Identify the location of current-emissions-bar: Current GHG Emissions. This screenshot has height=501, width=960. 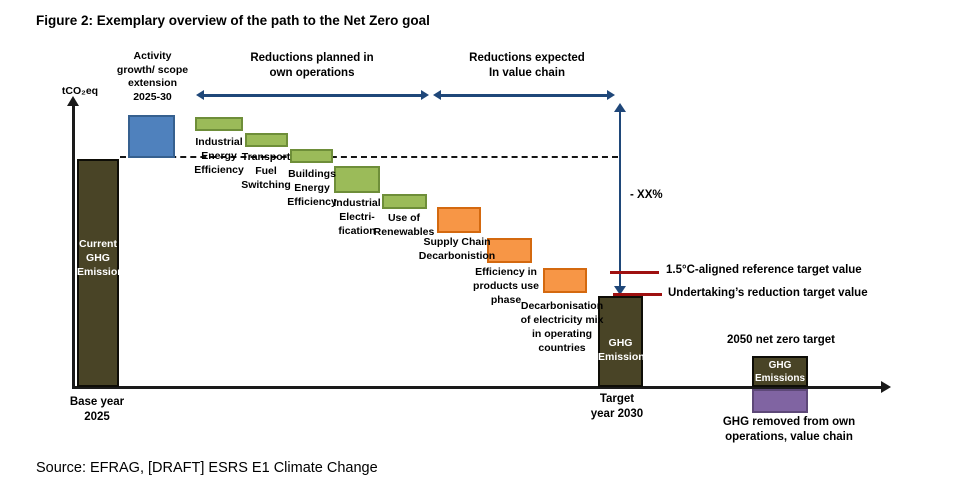
(103, 273).